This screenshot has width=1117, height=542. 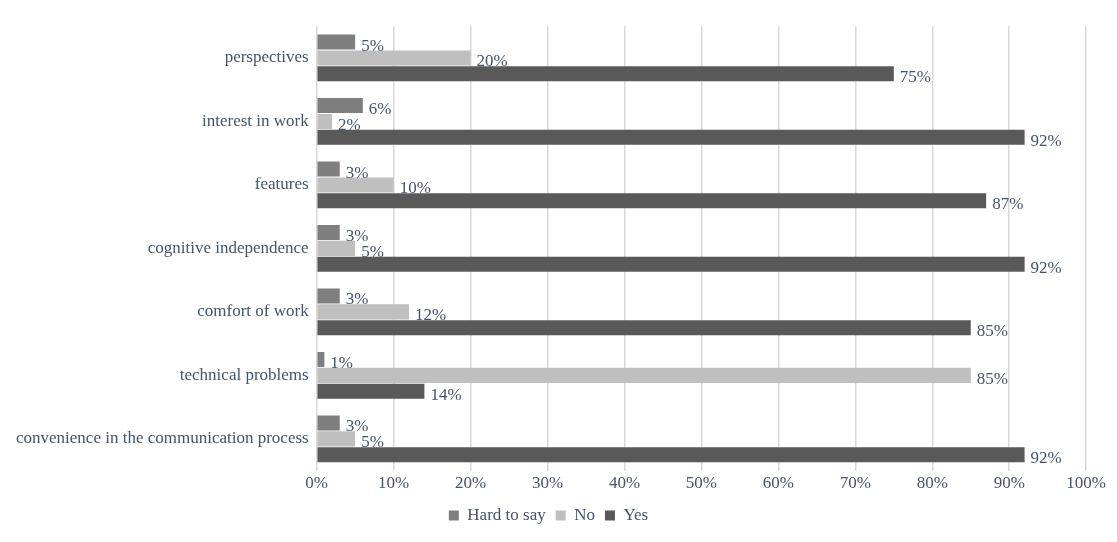 What do you see at coordinates (431, 315) in the screenshot?
I see `data-label: 12%` at bounding box center [431, 315].